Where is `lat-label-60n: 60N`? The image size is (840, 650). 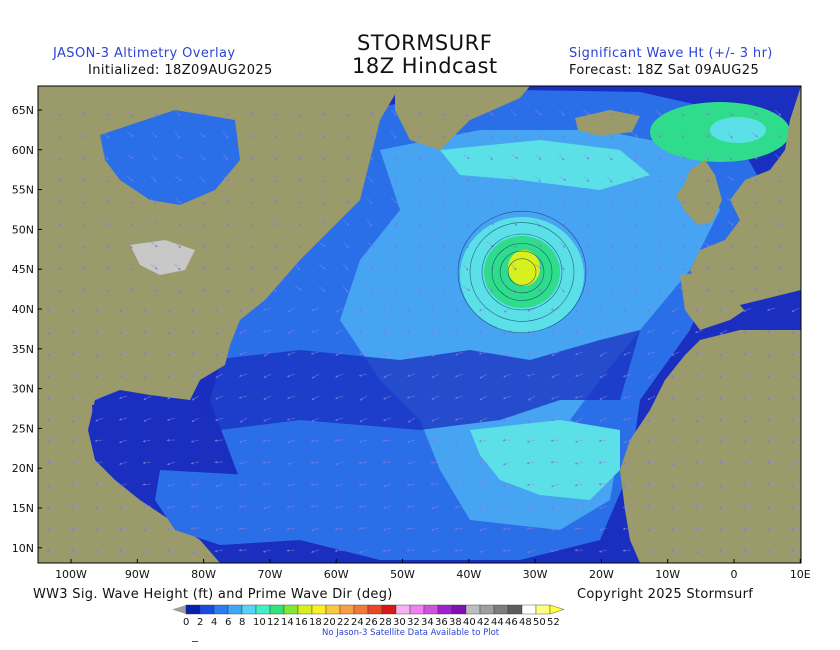
lat-label-60n: 60N is located at coordinates (23, 150).